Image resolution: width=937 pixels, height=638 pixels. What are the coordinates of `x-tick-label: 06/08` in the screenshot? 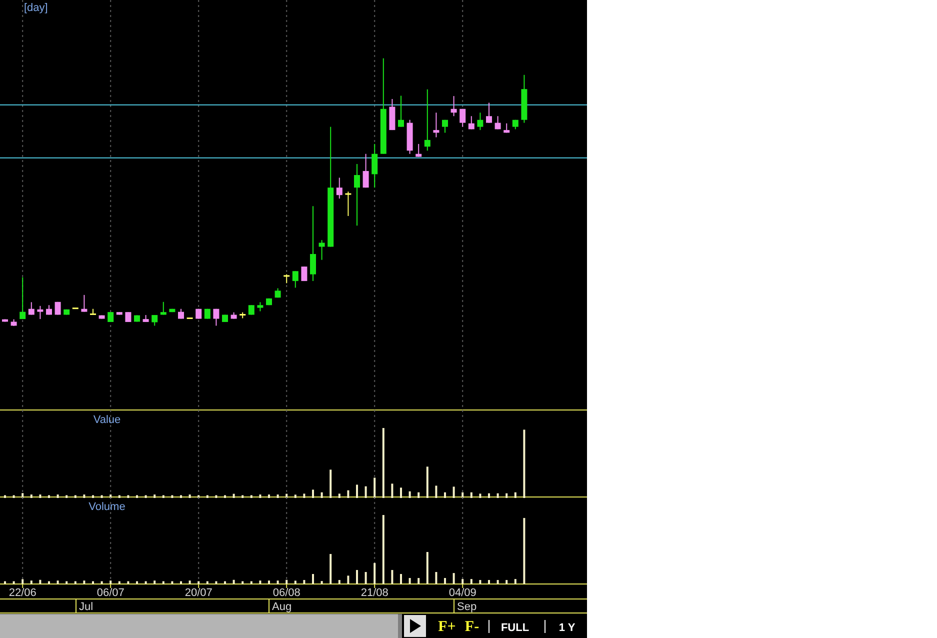 It's located at (286, 593).